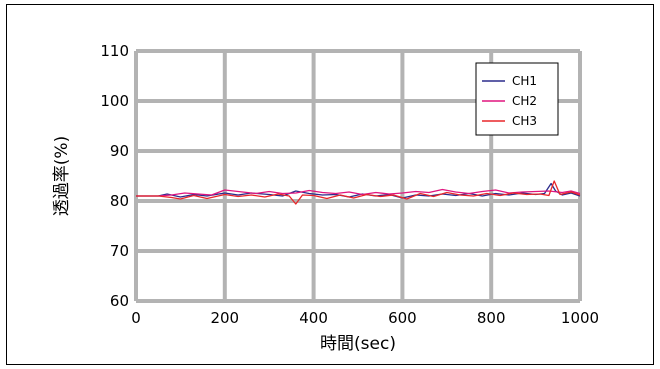 This screenshot has width=660, height=369. I want to click on x-tick-label: 800, so click(491, 318).